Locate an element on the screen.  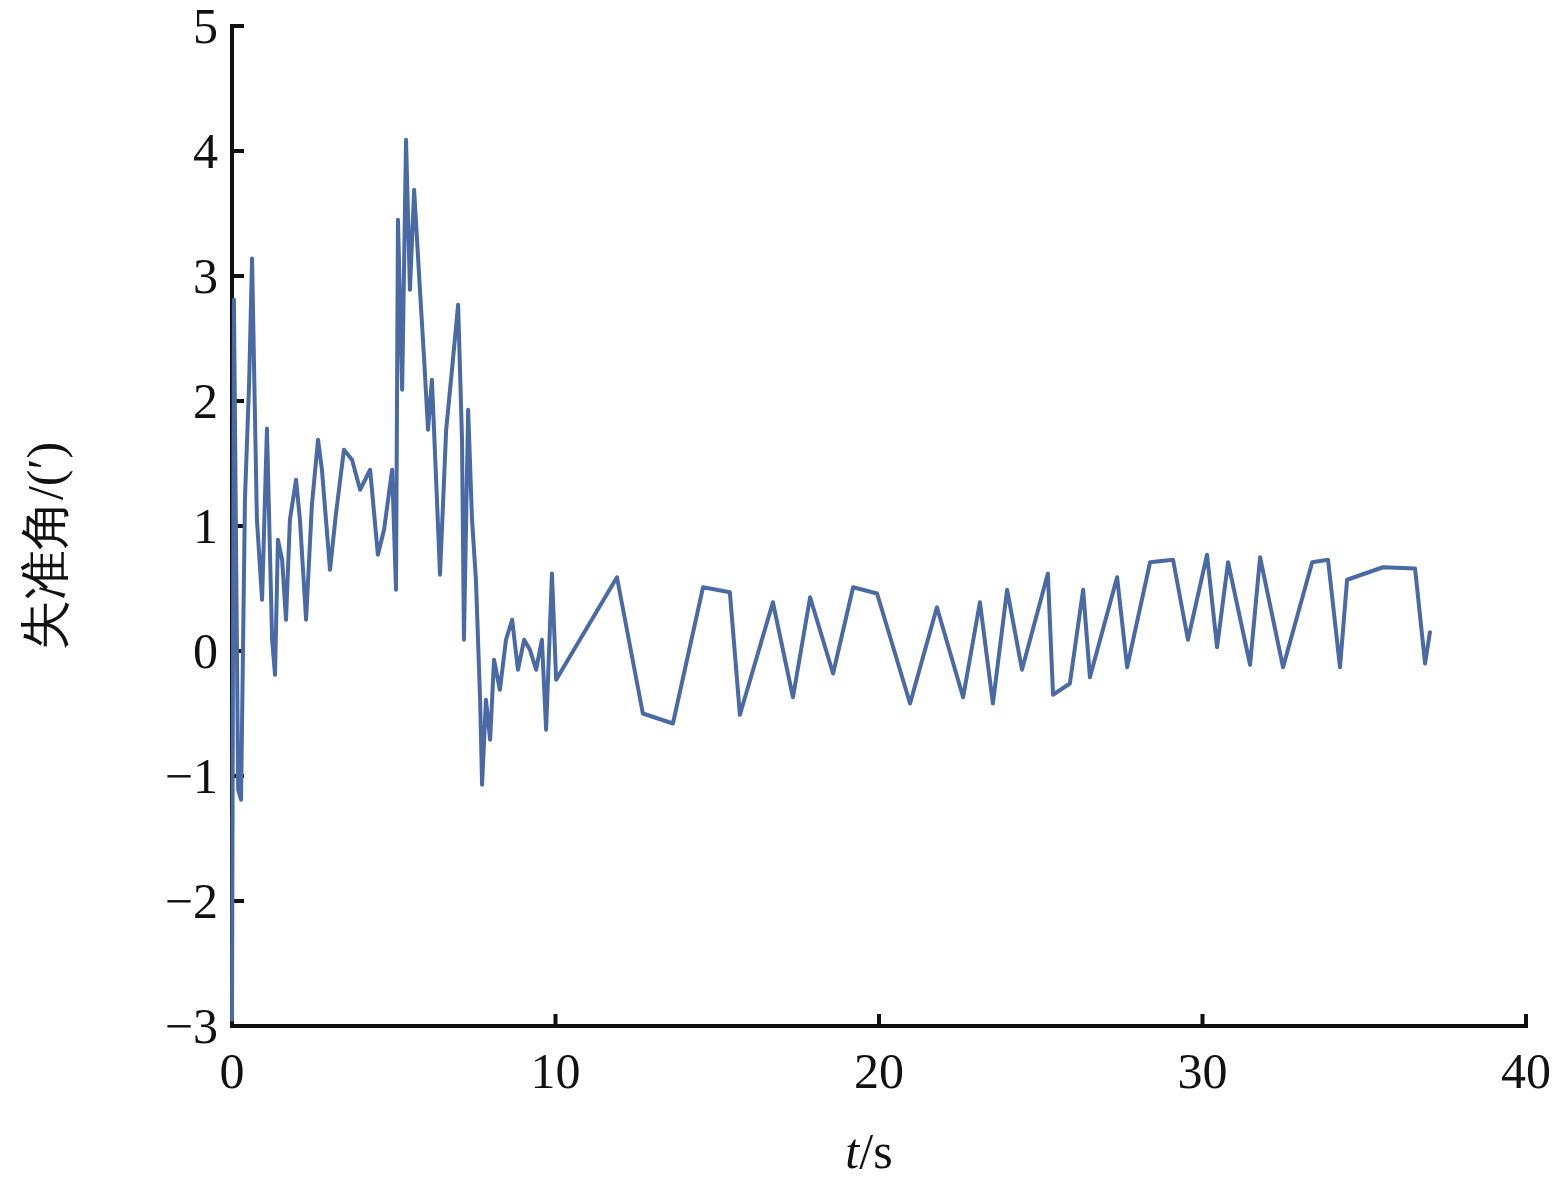
y-tick-label: −3 is located at coordinates (191, 1026).